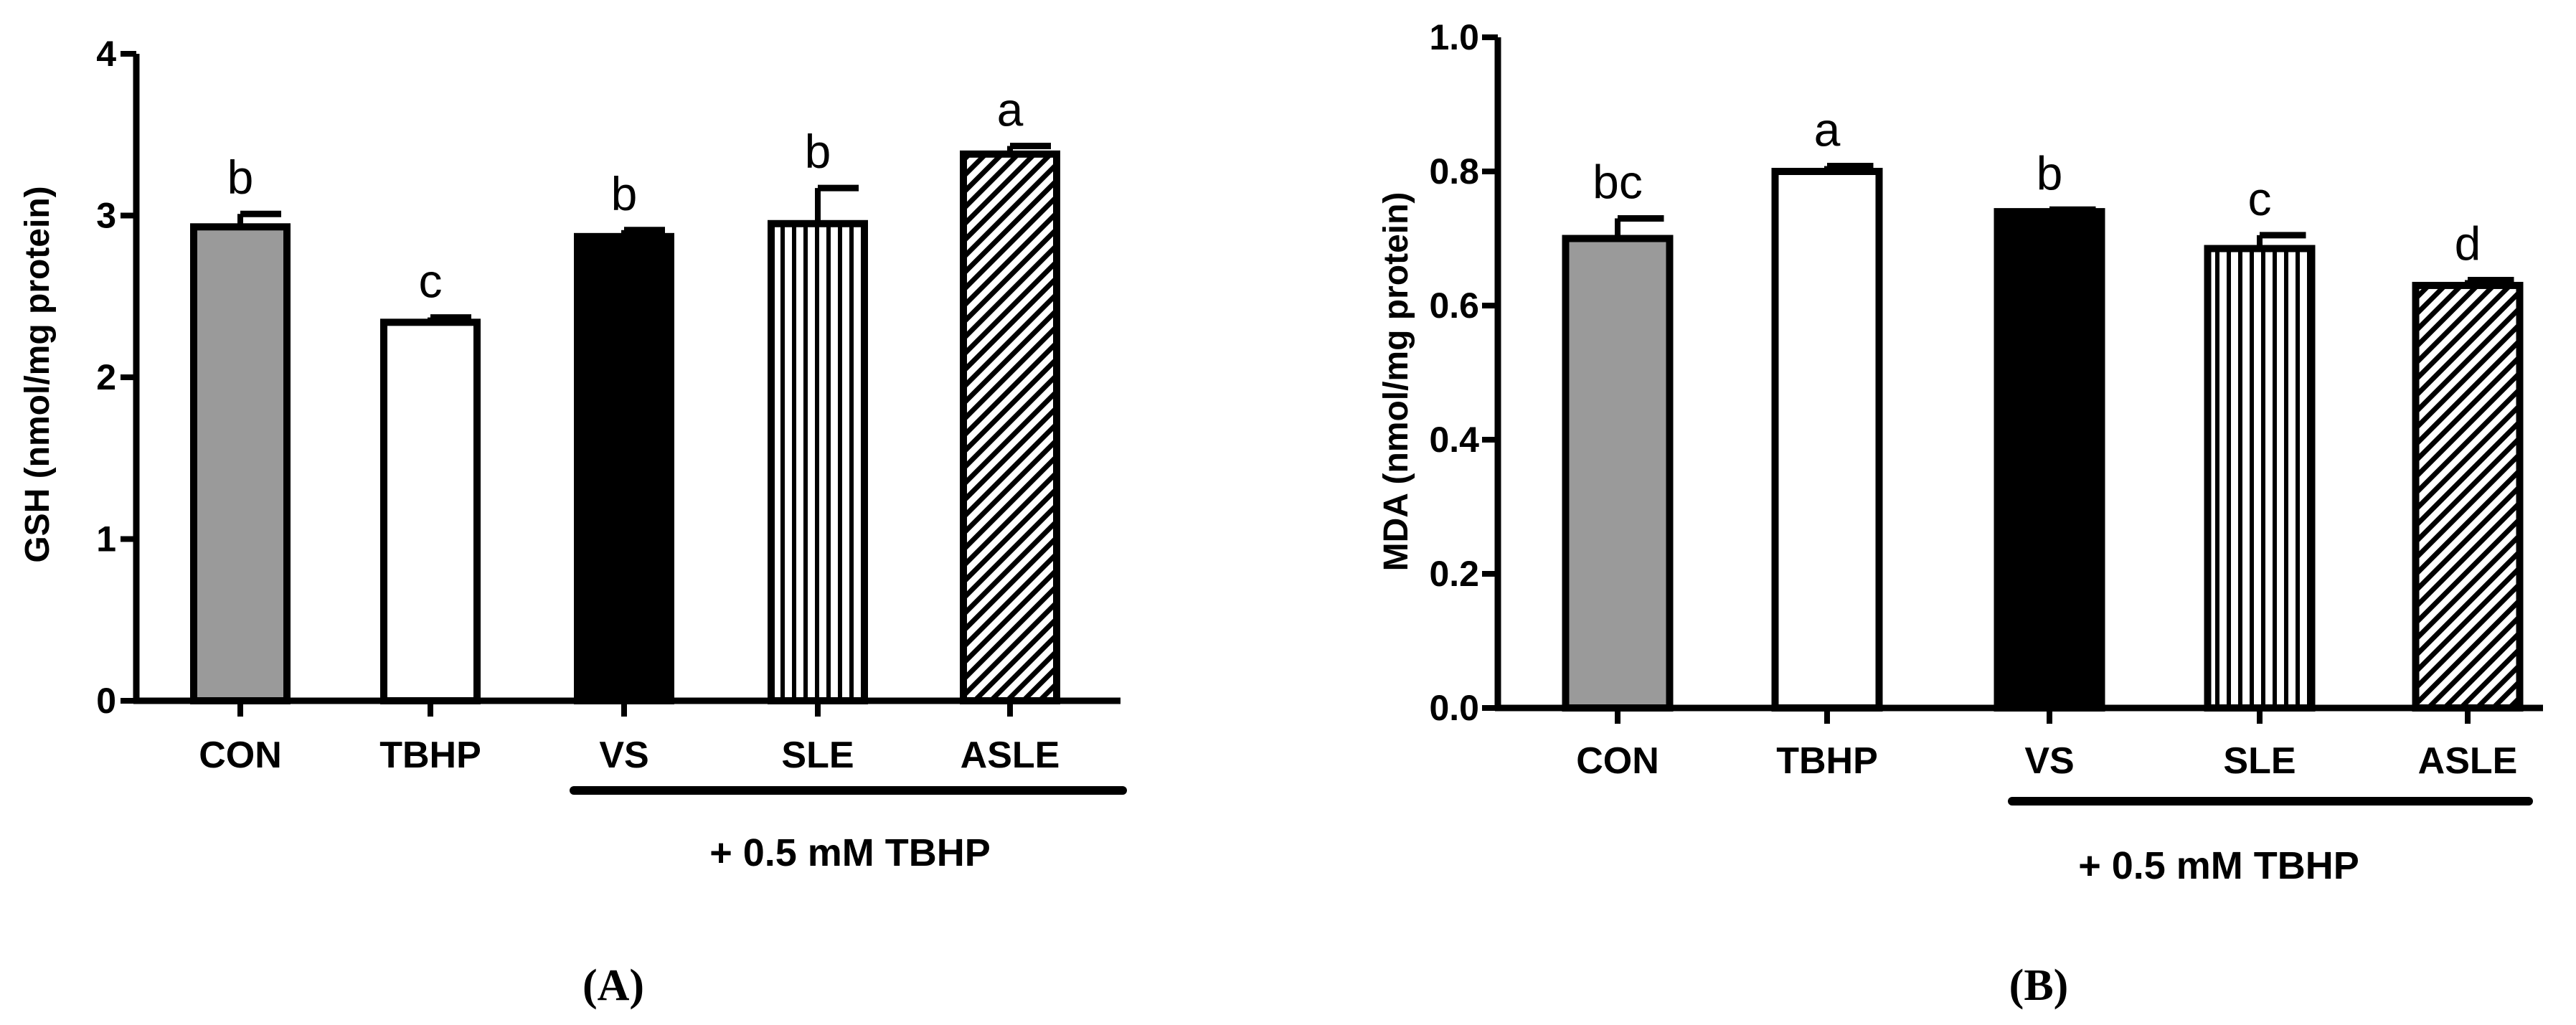 The image size is (2576, 1025). I want to click on significance-label: bc, so click(1618, 181).